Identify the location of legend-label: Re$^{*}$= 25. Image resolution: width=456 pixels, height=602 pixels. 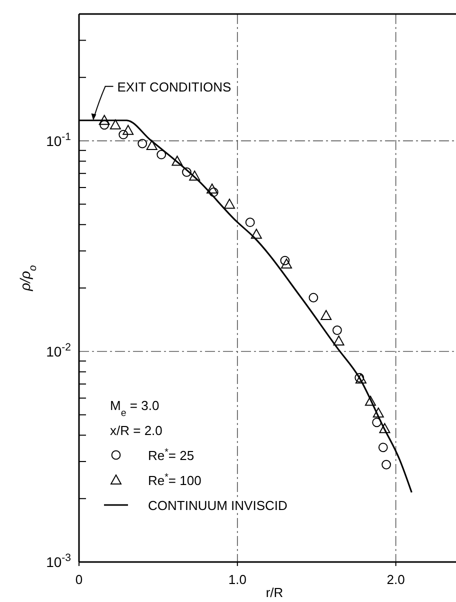
(171, 454).